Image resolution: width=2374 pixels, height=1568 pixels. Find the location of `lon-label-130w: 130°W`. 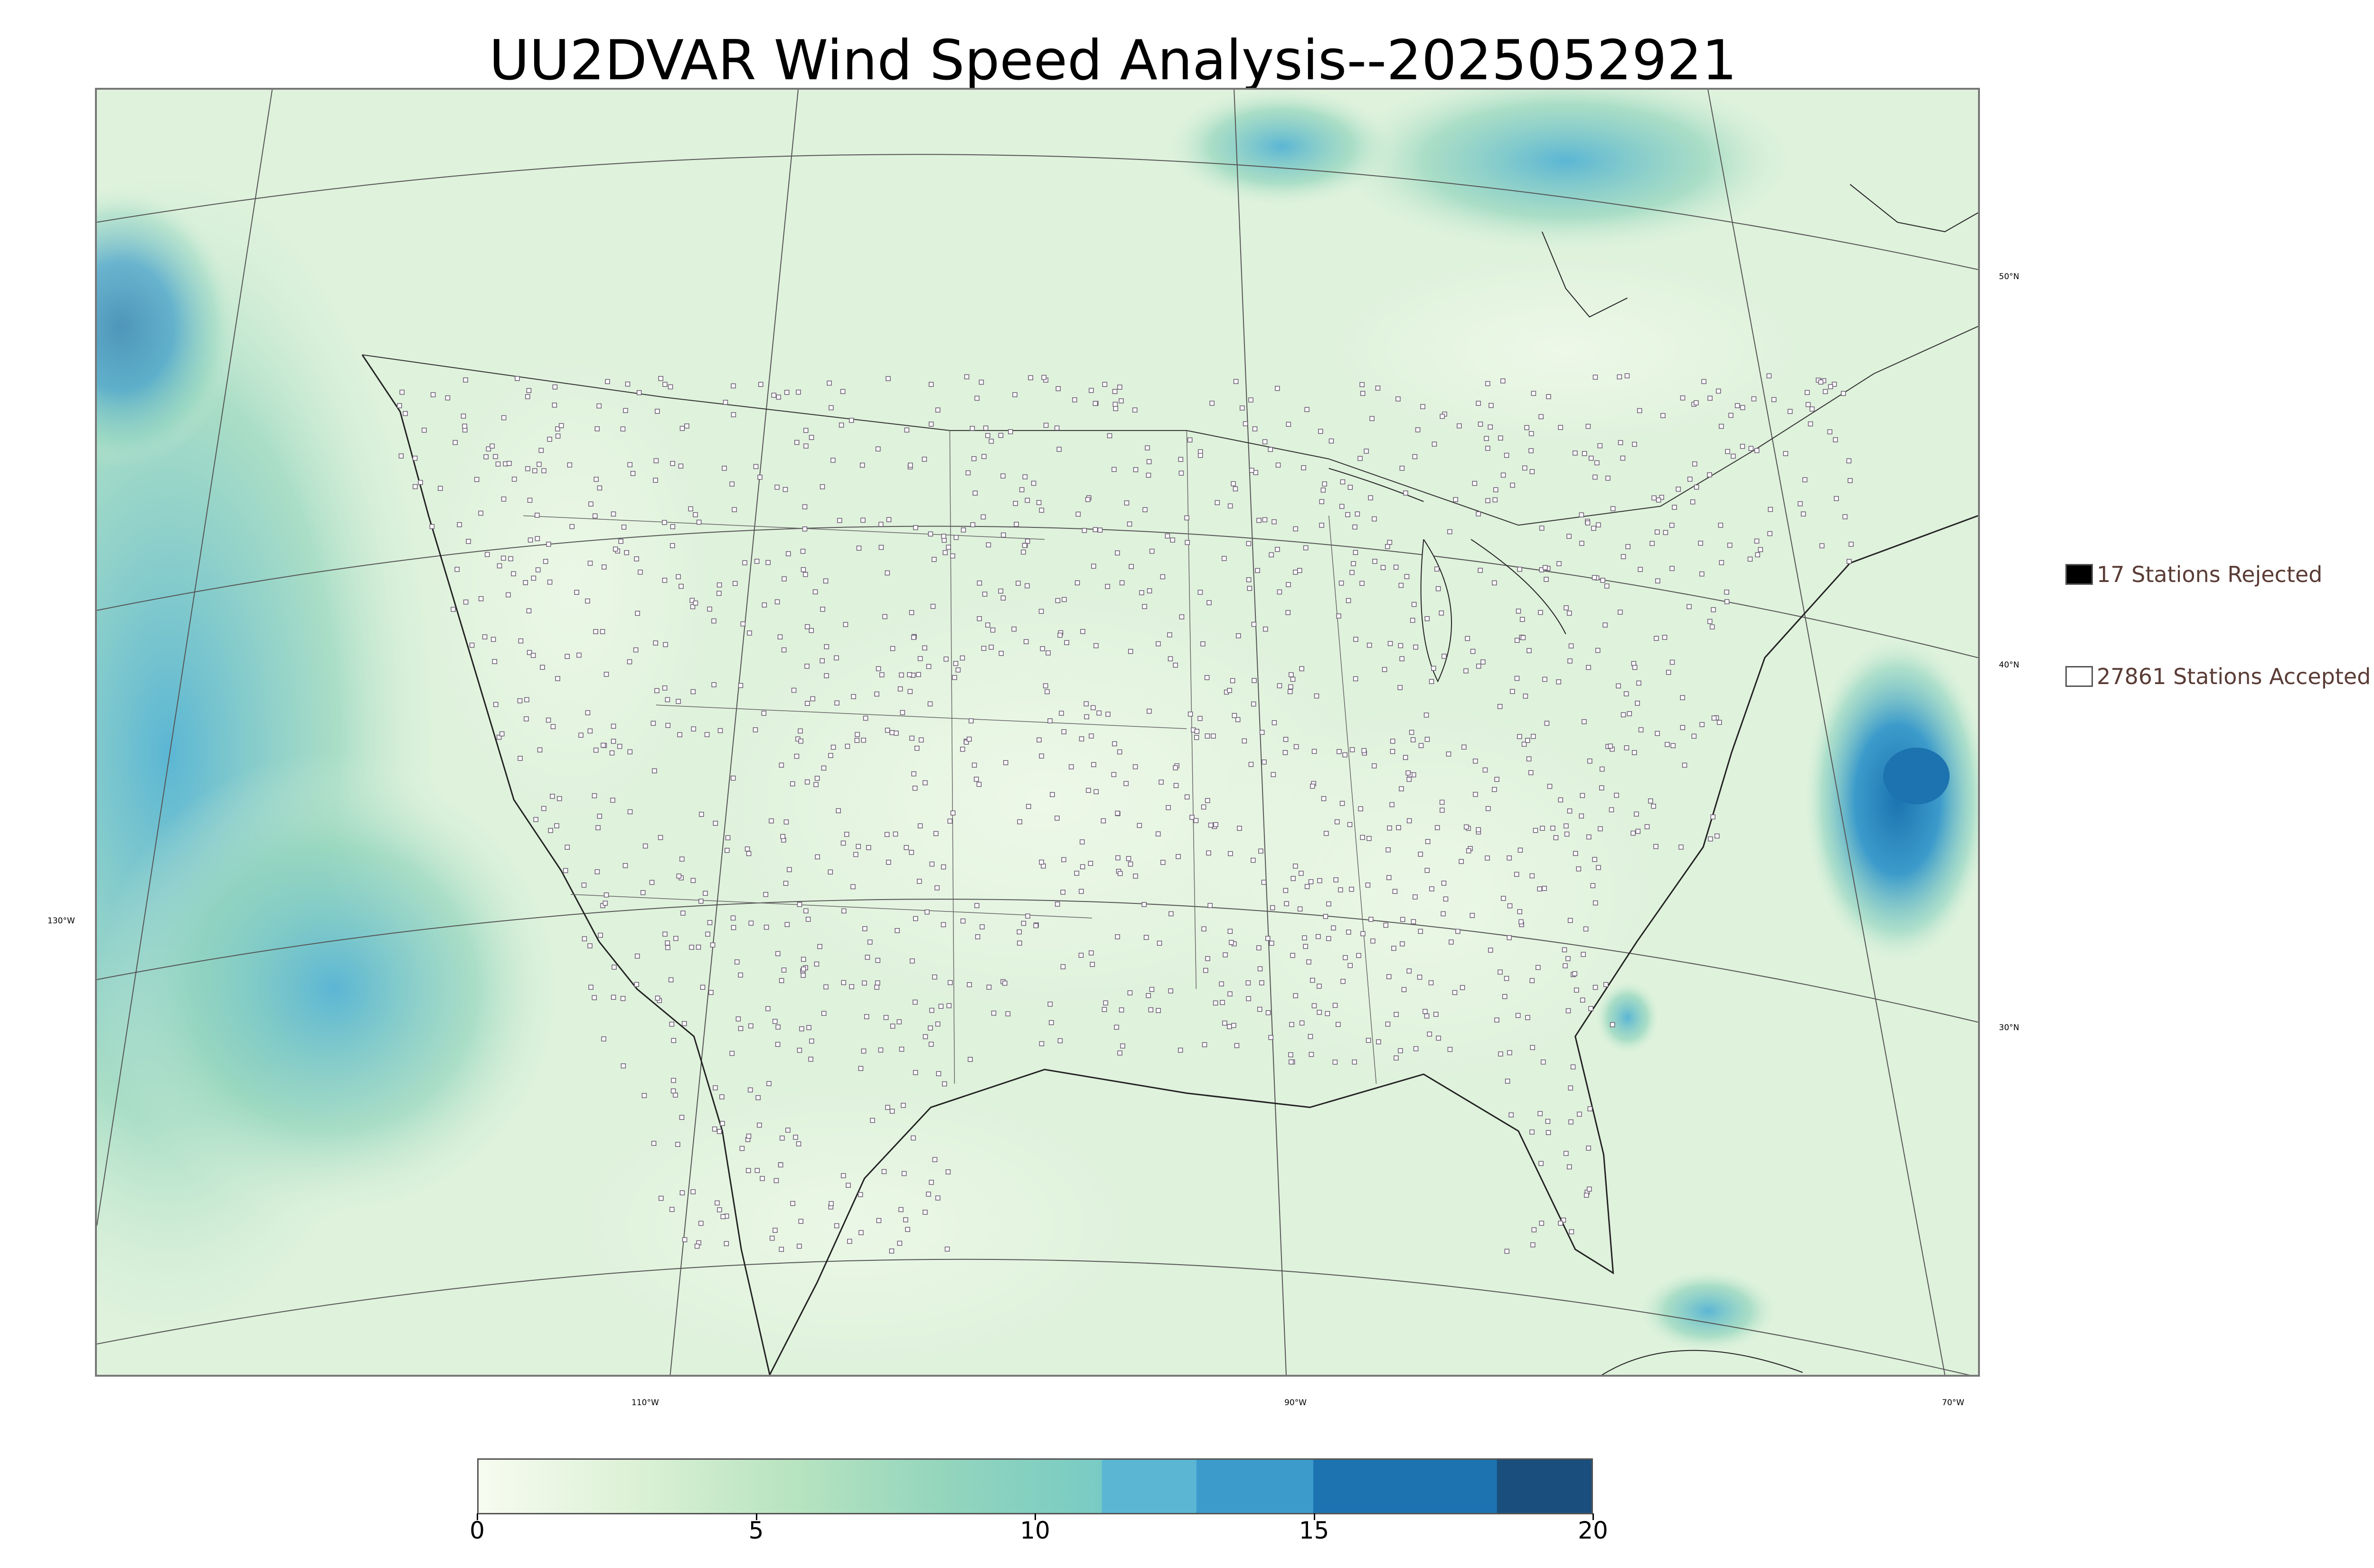

lon-label-130w: 130°W is located at coordinates (61, 921).